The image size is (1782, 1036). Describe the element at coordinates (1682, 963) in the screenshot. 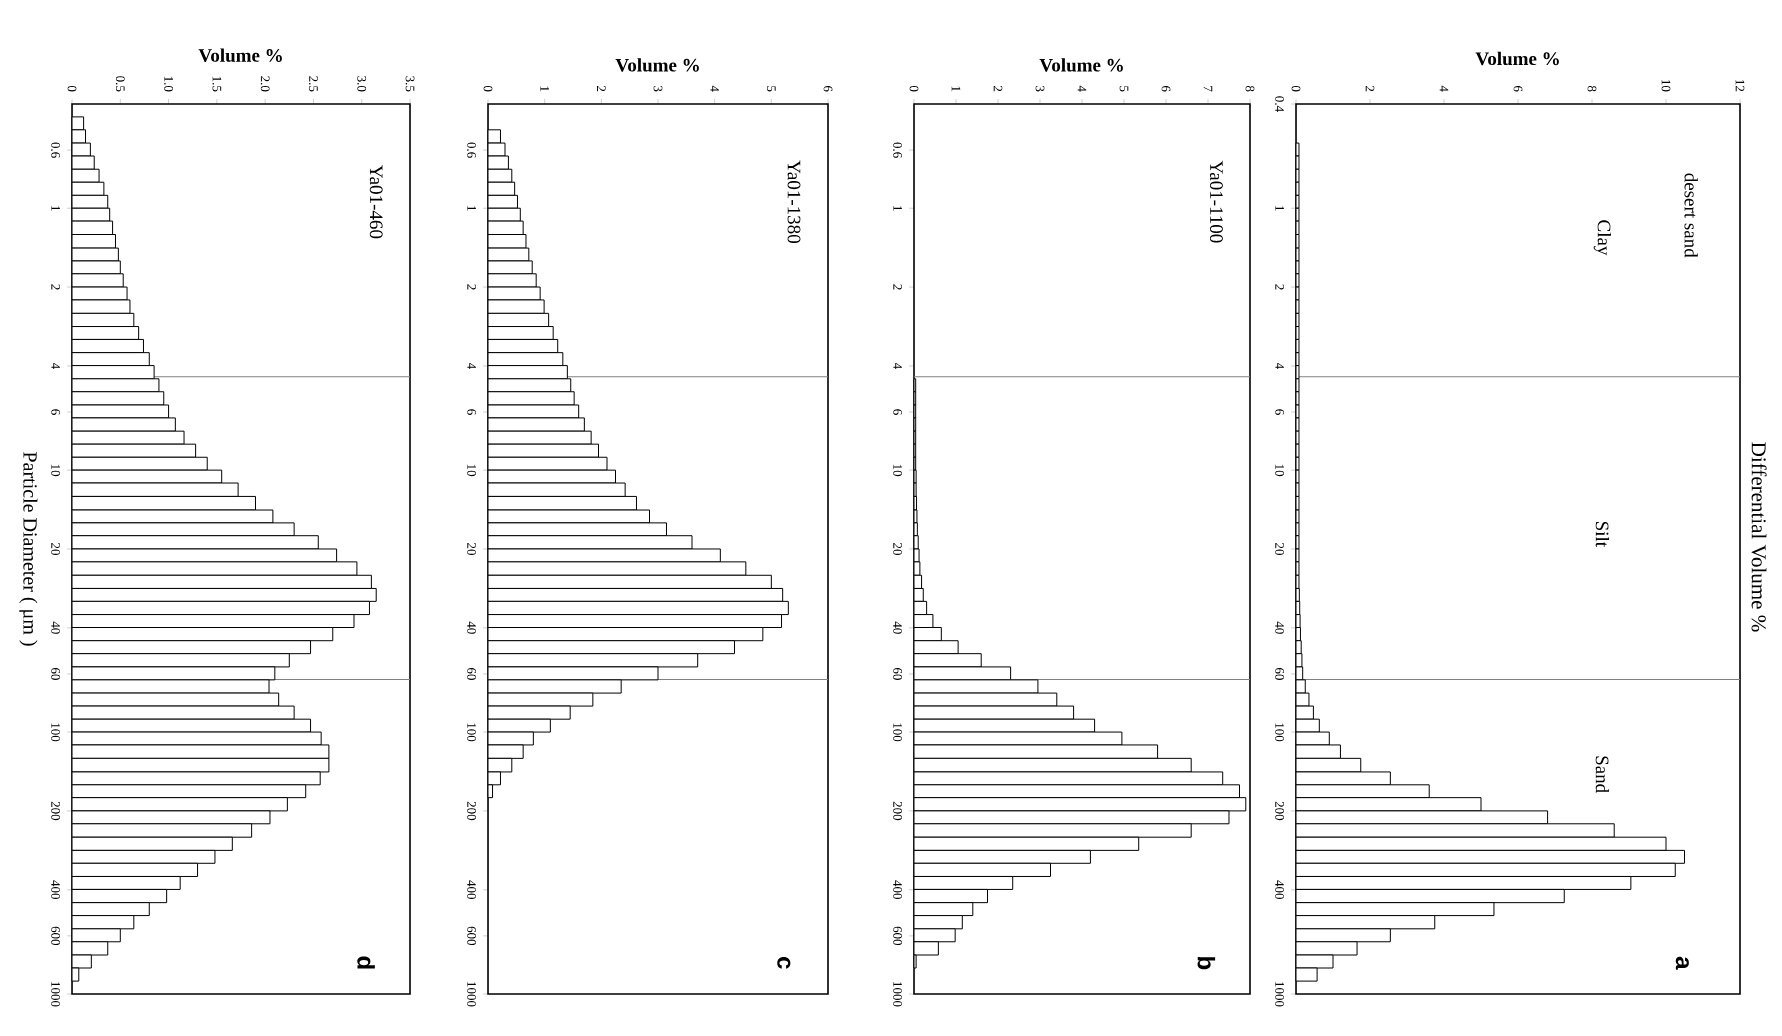

I see `annotation: a` at that location.